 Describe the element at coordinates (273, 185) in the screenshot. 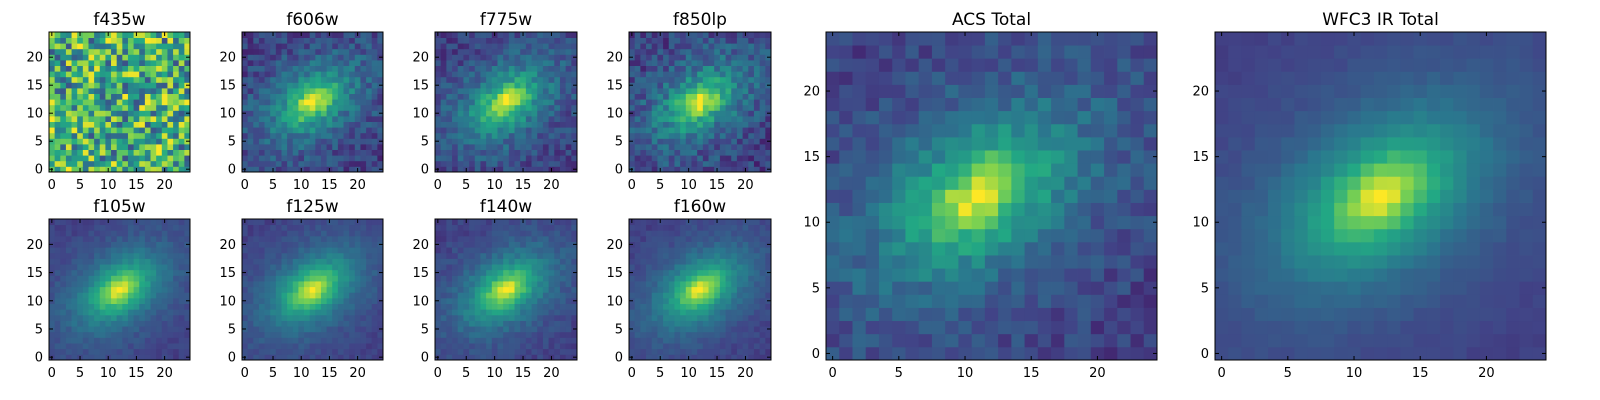

I see `x-tick-label: 5` at that location.